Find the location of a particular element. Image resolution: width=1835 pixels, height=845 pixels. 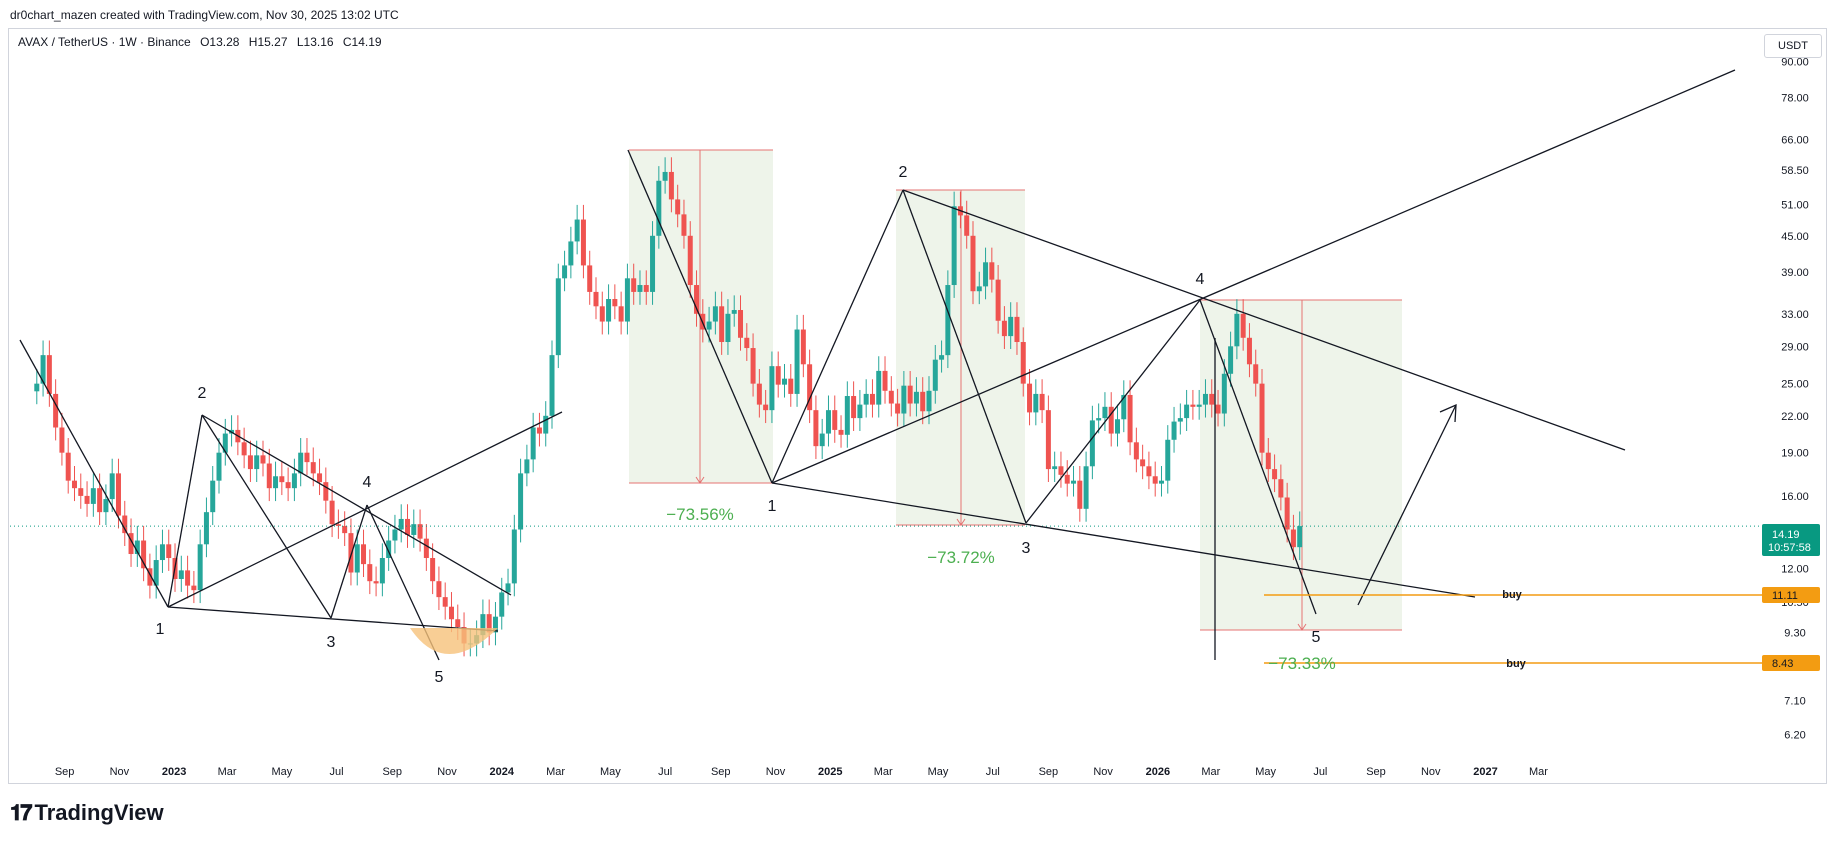

y-tick-label: 58.50 is located at coordinates (1795, 171).